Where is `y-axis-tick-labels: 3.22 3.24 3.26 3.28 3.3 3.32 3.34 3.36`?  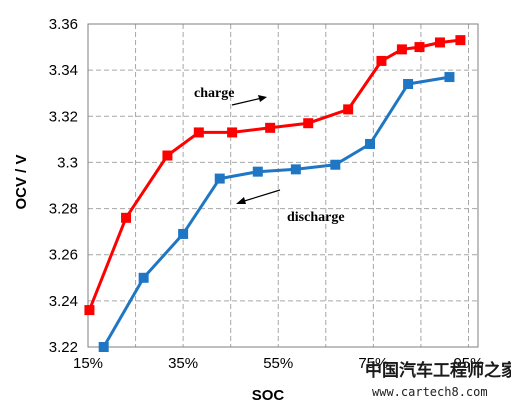 y-axis-tick-labels: 3.22 3.24 3.26 3.28 3.3 3.32 3.34 3.36 is located at coordinates (63, 186).